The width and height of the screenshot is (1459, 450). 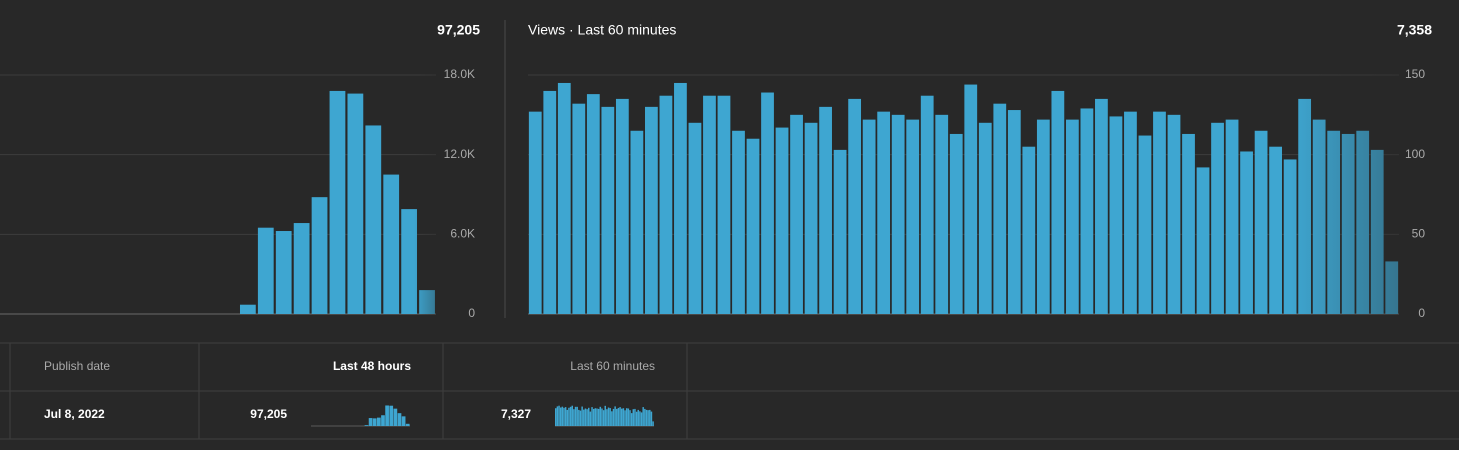 I want to click on y-tick-label: 18.0K, so click(x=459, y=74).